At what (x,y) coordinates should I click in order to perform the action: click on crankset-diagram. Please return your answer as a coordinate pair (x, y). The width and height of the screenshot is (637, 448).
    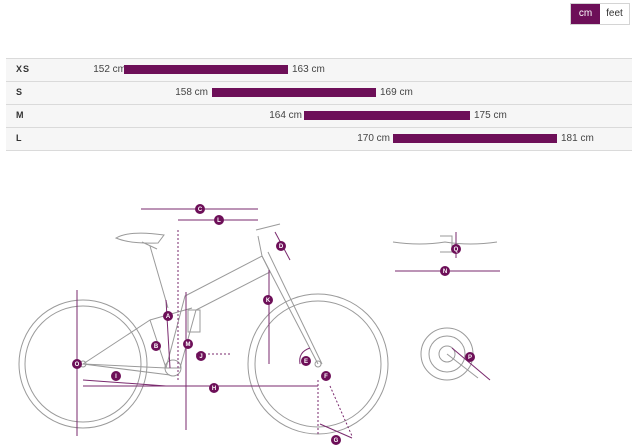
    Looking at the image, I should click on (455, 354).